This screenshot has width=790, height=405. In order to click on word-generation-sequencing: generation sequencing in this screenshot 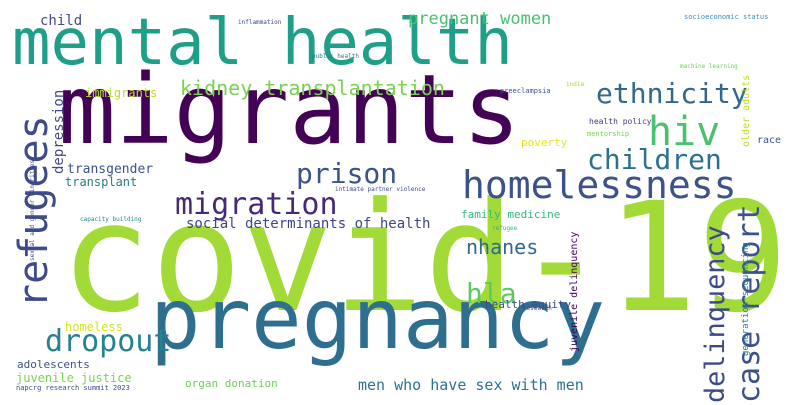, I will do `click(746, 299)`.